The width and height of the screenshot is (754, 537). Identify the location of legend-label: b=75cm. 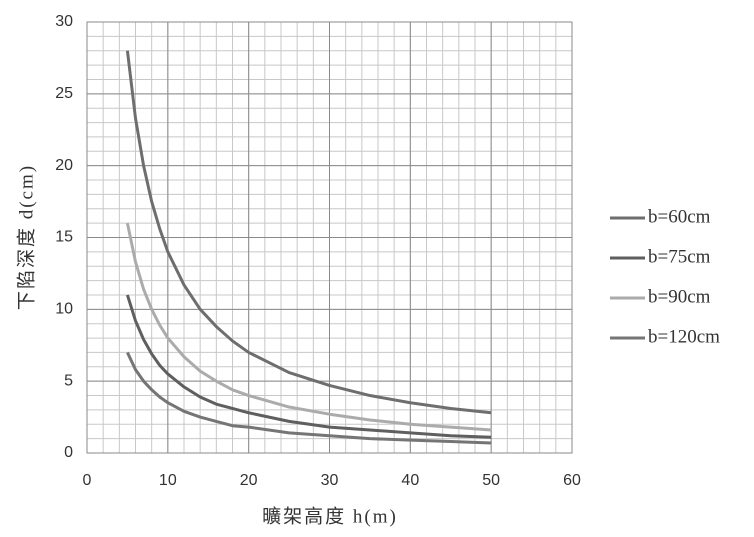
(679, 256).